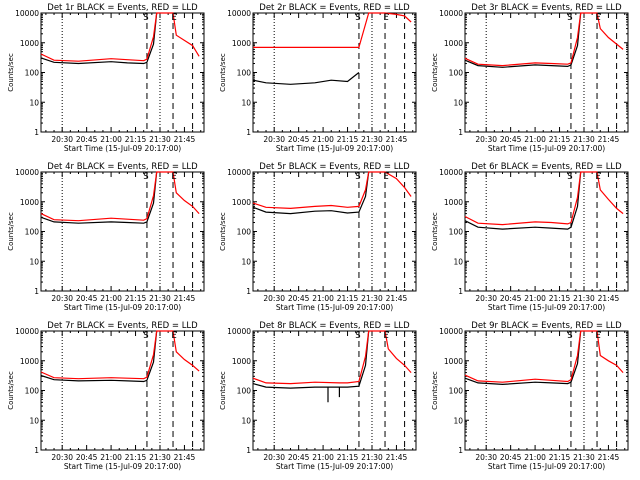 The image size is (640, 480). I want to click on plot-title: Det 2r BLACK = Events, RED = LLD, so click(334, 8).